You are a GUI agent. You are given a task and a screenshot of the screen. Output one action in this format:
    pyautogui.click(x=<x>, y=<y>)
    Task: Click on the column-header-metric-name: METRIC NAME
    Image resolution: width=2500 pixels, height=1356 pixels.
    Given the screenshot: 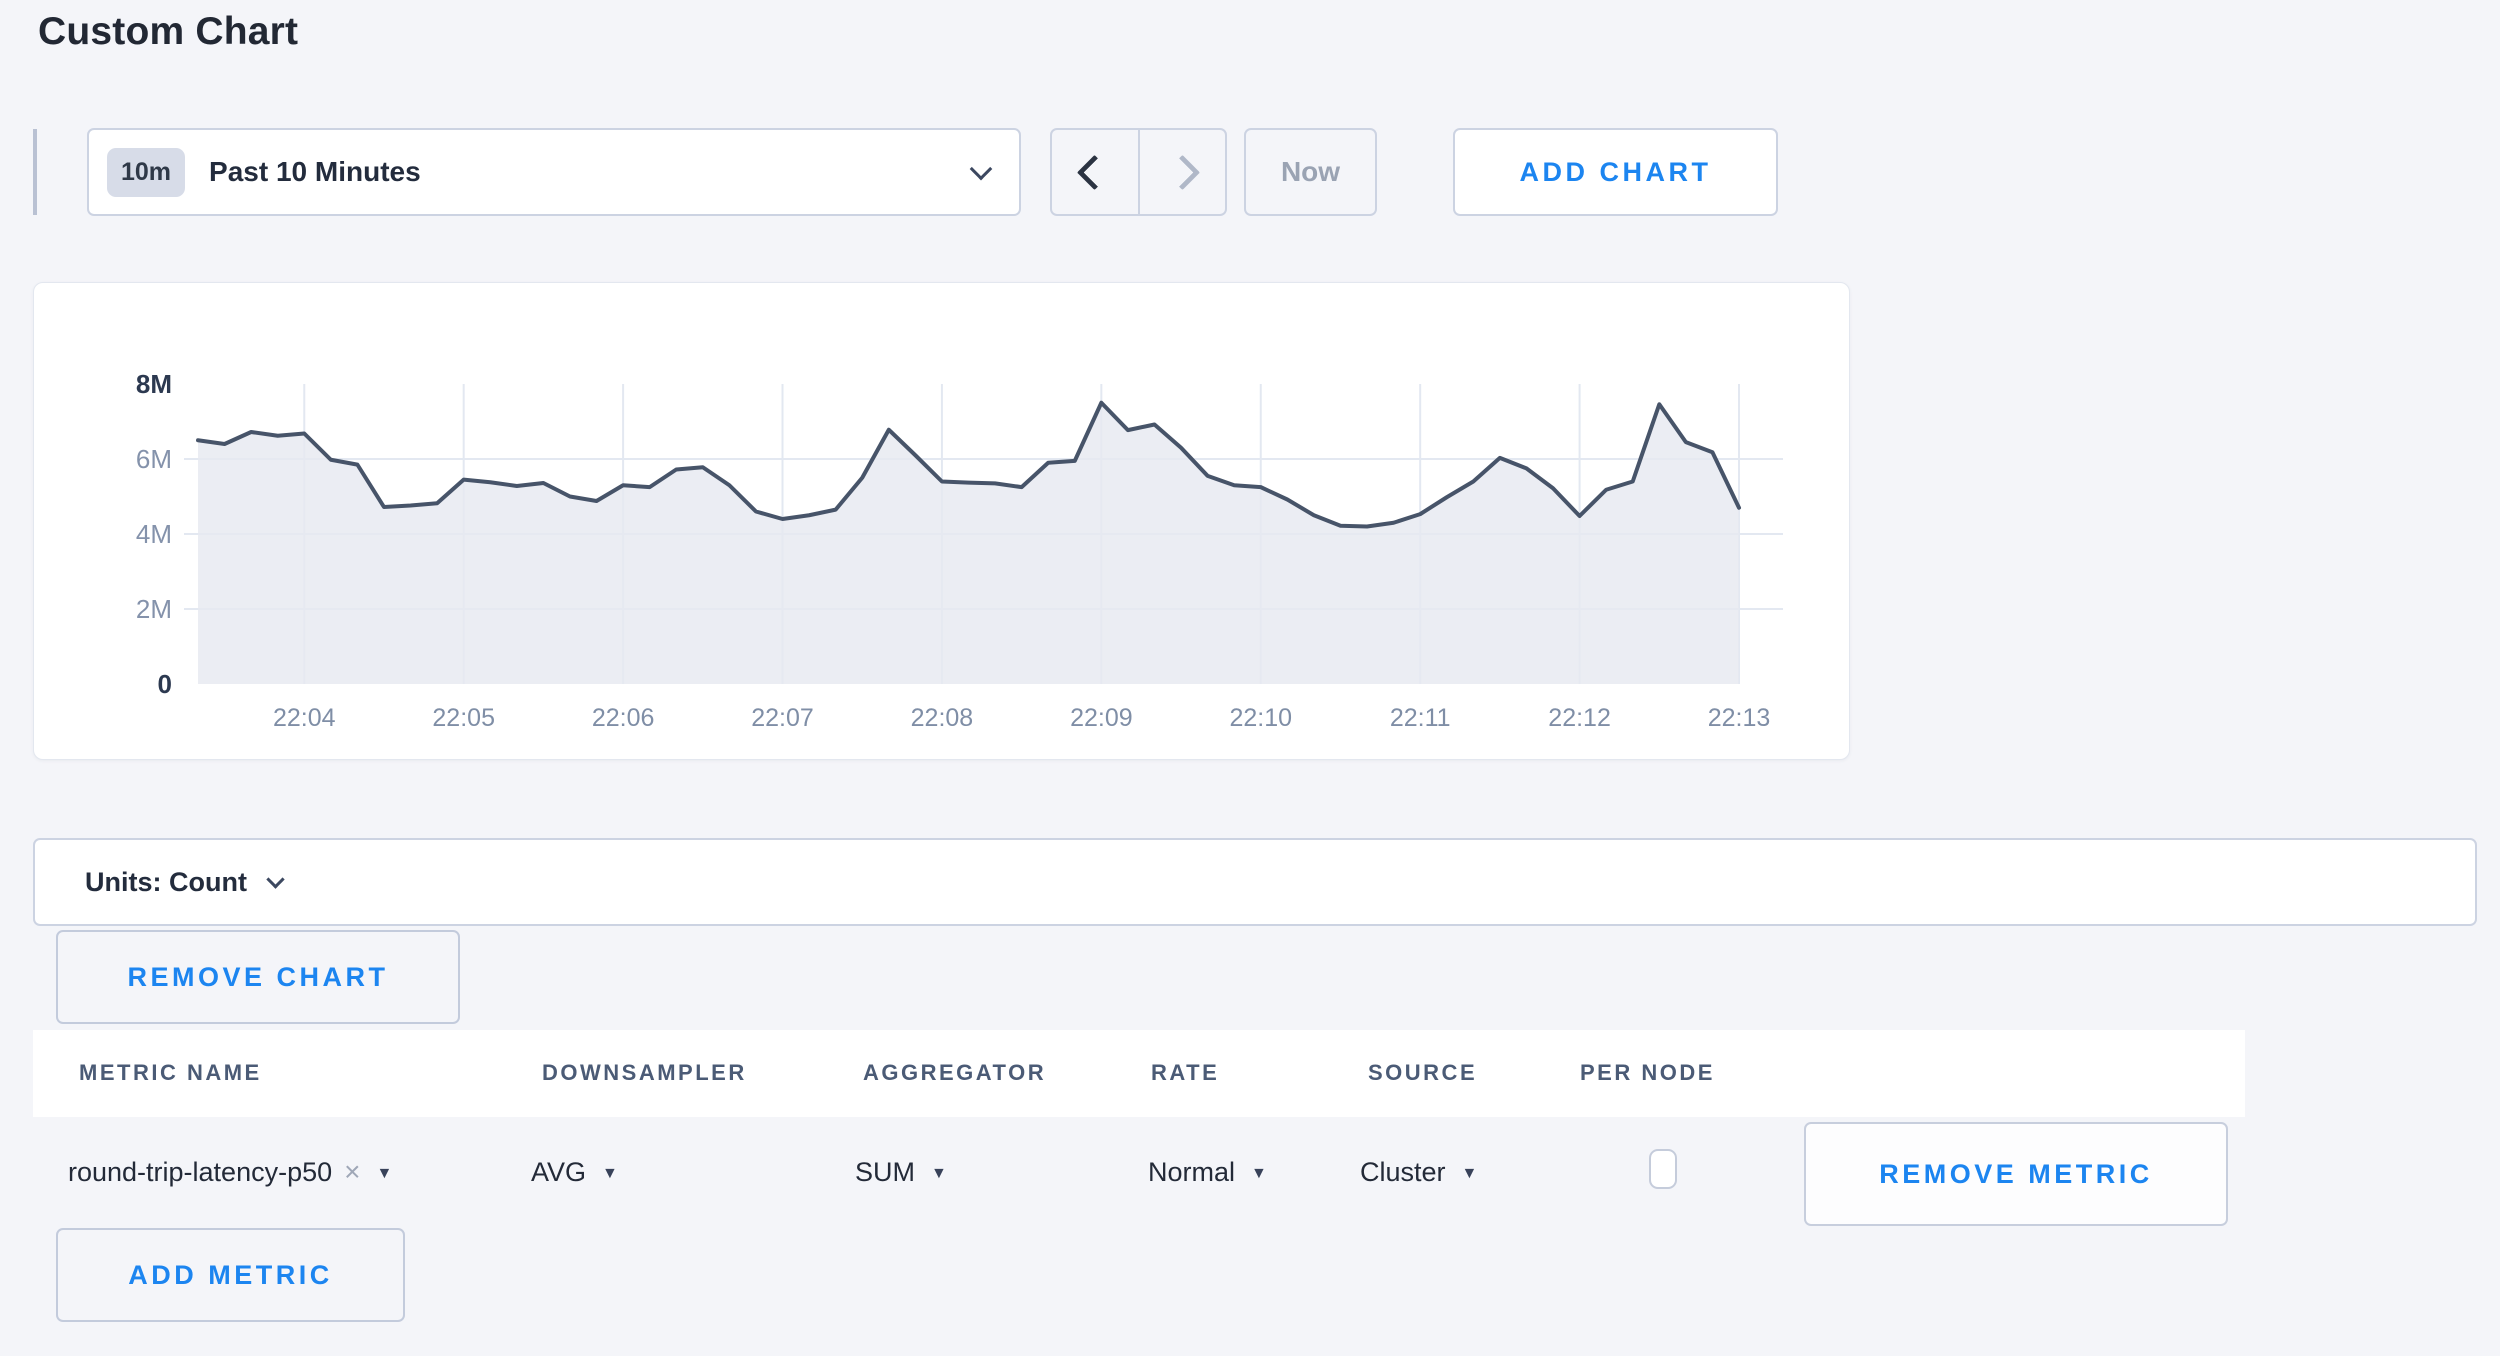 What is the action you would take?
    pyautogui.click(x=170, y=1072)
    